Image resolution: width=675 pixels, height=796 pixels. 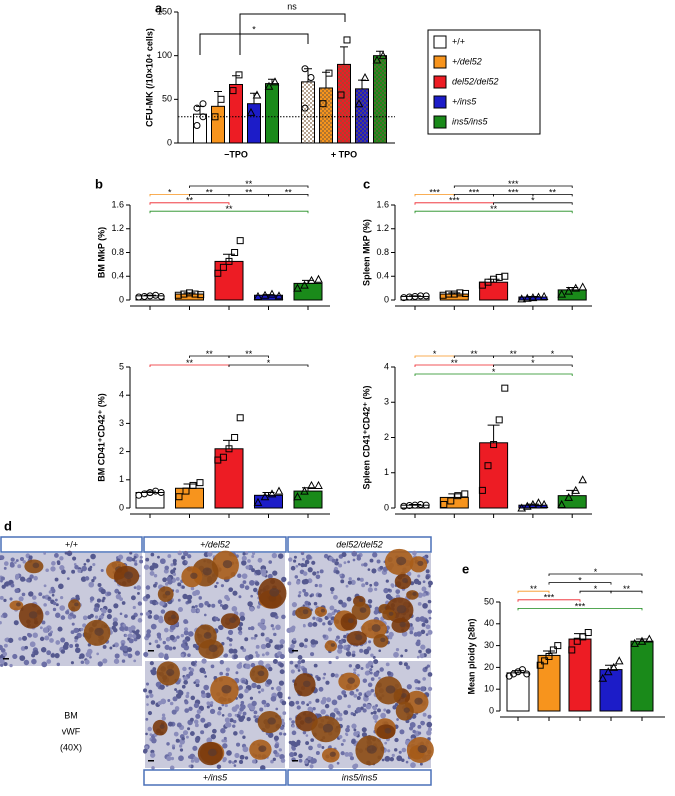 I want to click on scale-bar, so click(x=6, y=659).